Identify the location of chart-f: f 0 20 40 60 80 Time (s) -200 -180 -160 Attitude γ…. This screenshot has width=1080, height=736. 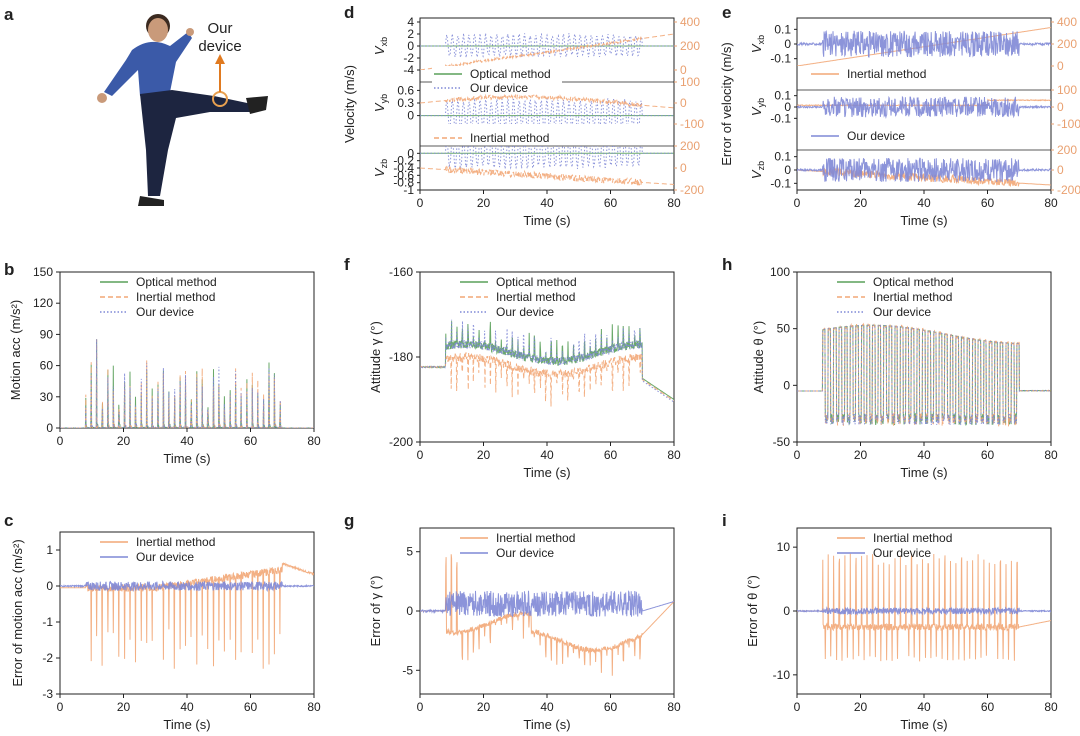
(512, 367).